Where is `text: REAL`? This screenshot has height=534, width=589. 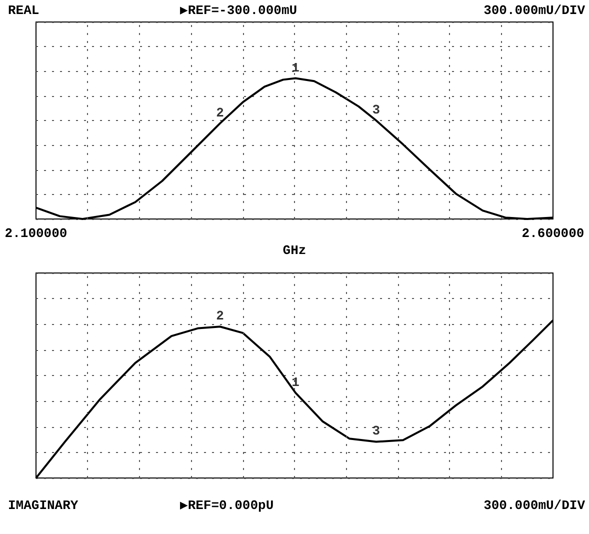 text: REAL is located at coordinates (24, 10).